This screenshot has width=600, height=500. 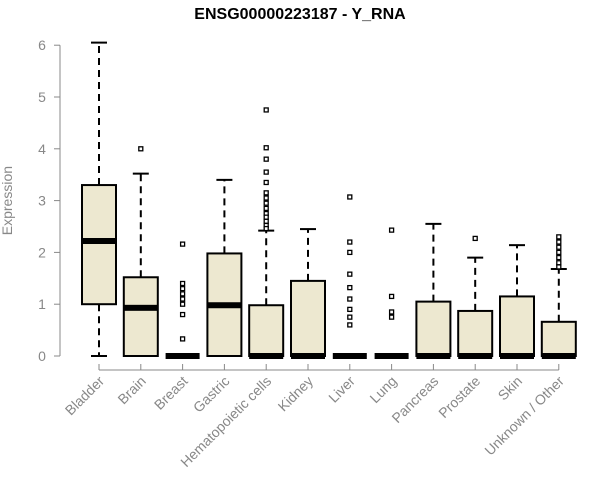 What do you see at coordinates (42, 97) in the screenshot?
I see `y-tick-label: 5` at bounding box center [42, 97].